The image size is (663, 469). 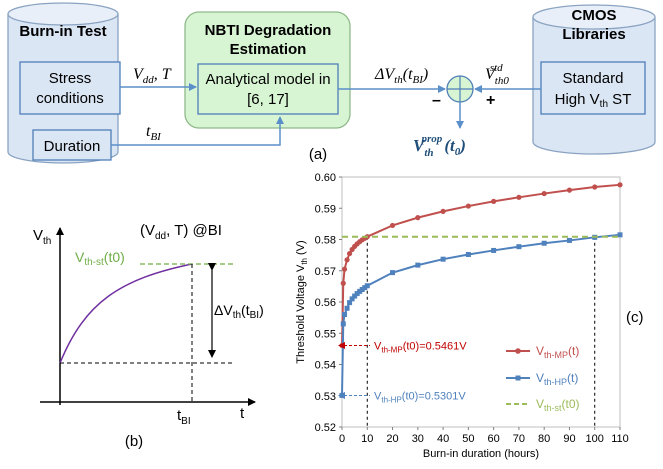 I want to click on vth-prop-label: Vthprop (t0), so click(x=439, y=146).